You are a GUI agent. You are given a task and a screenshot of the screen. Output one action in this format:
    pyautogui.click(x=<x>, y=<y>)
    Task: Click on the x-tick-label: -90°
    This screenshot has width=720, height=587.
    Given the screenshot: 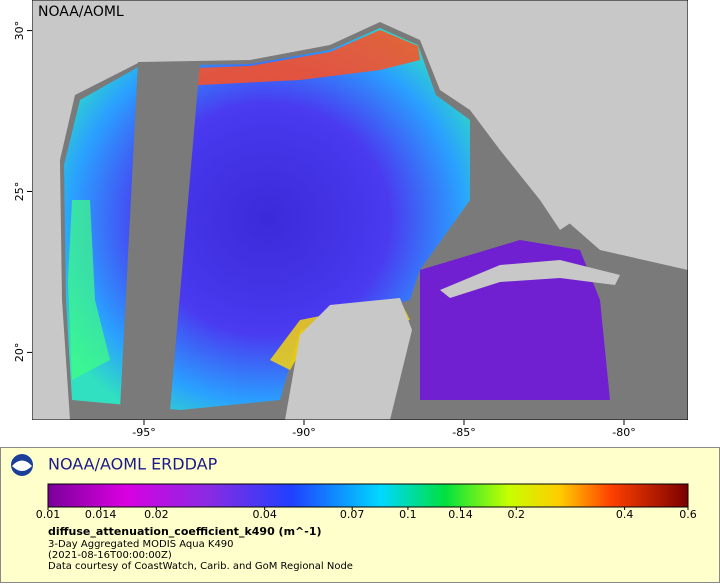 What is the action you would take?
    pyautogui.click(x=303, y=432)
    